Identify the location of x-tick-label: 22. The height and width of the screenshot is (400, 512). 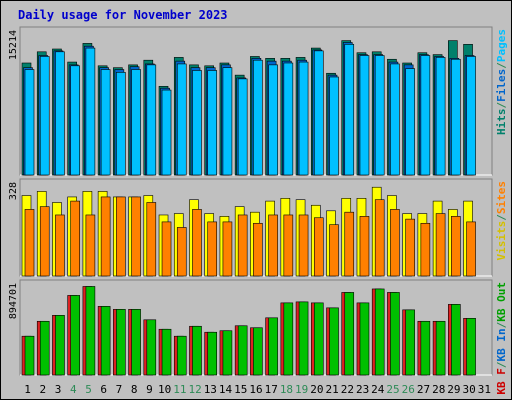
(347, 389).